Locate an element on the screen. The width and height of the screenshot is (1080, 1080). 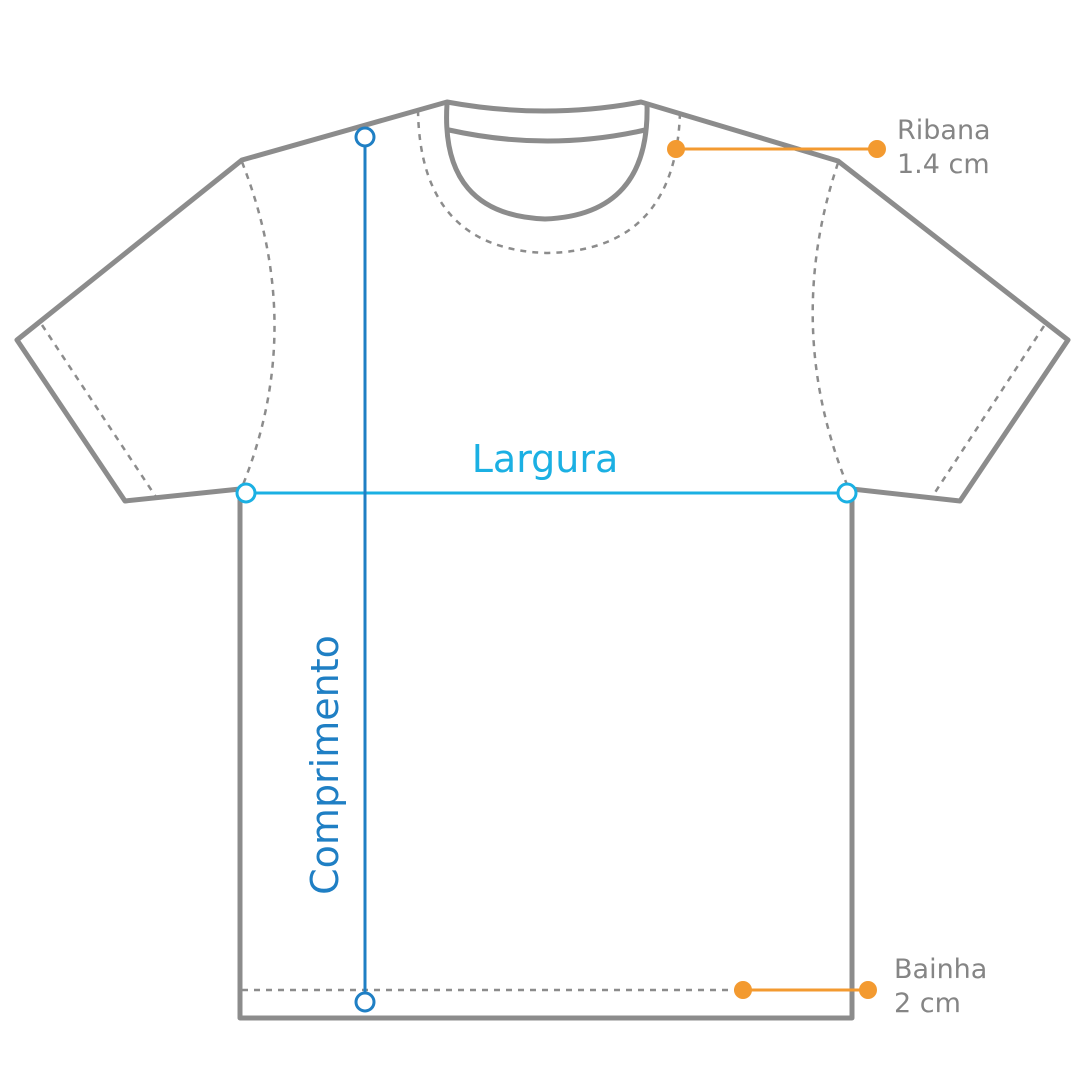
width-measure-right-endpoint is located at coordinates (847, 493).